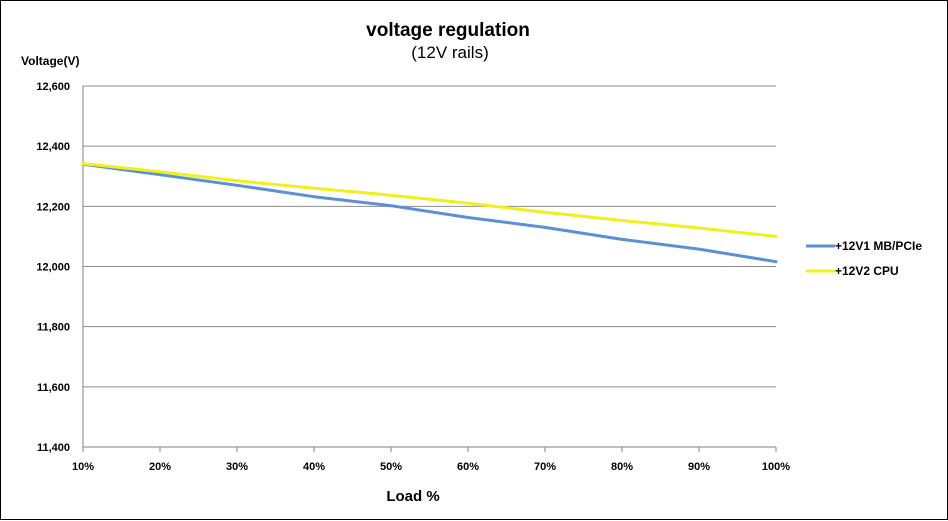 This screenshot has width=948, height=521. Describe the element at coordinates (53, 207) in the screenshot. I see `y-tick-label: 12,200` at that location.